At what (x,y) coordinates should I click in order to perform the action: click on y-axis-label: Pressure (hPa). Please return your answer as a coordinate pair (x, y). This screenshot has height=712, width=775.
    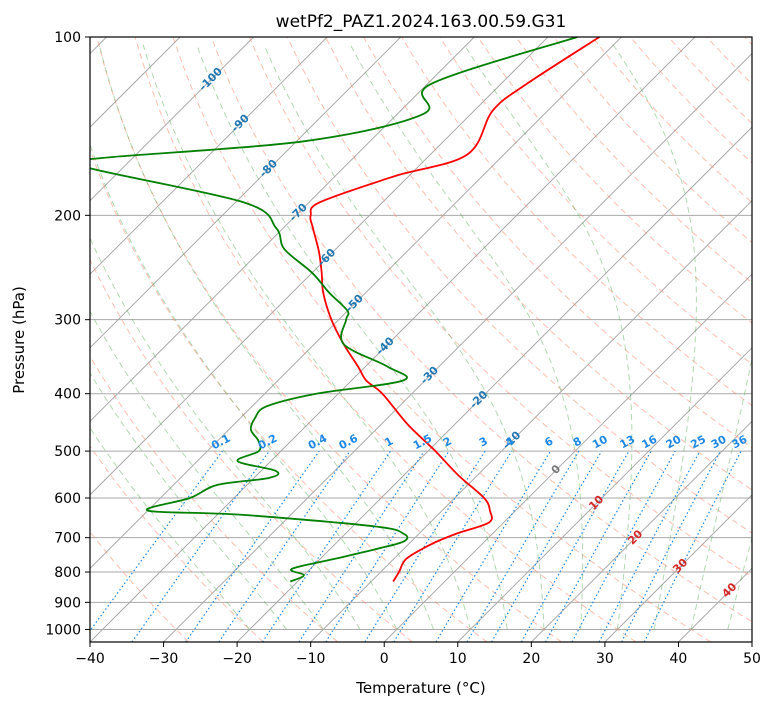
    Looking at the image, I should click on (19, 340).